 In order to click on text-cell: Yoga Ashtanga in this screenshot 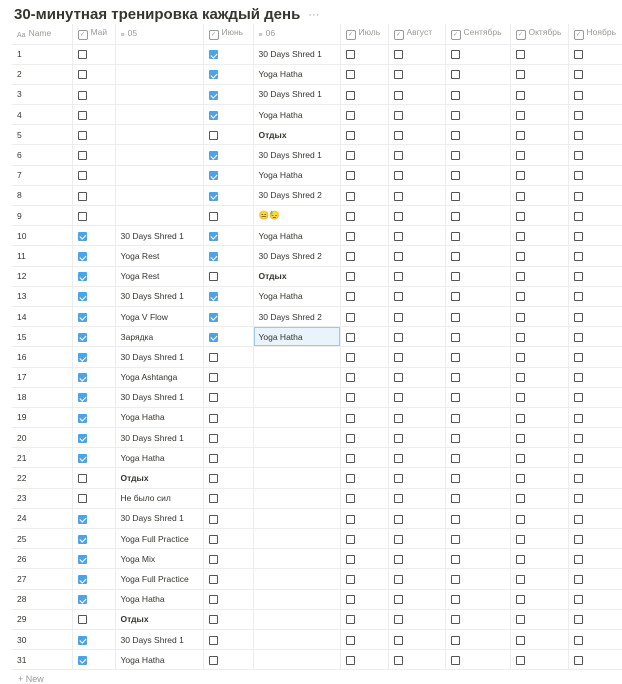, I will do `click(159, 377)`.